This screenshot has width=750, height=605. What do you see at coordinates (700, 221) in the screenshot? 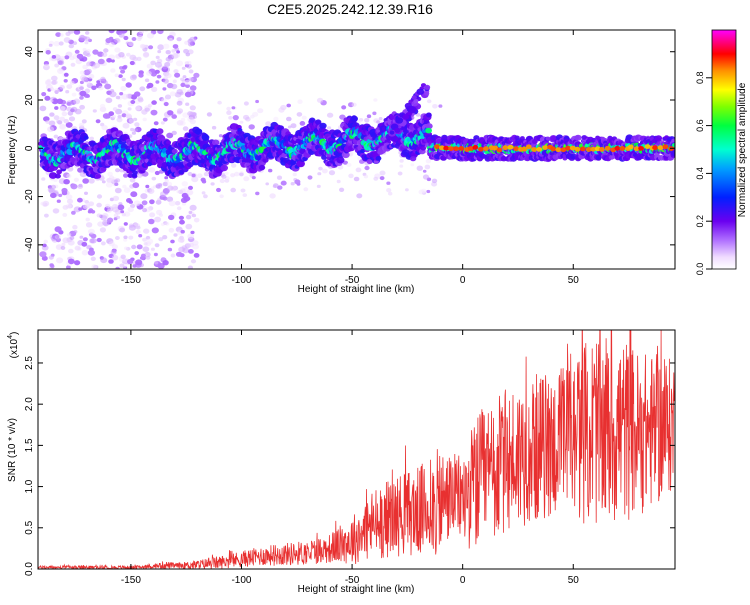
I see `colorbar-tick-label: 0.2` at bounding box center [700, 221].